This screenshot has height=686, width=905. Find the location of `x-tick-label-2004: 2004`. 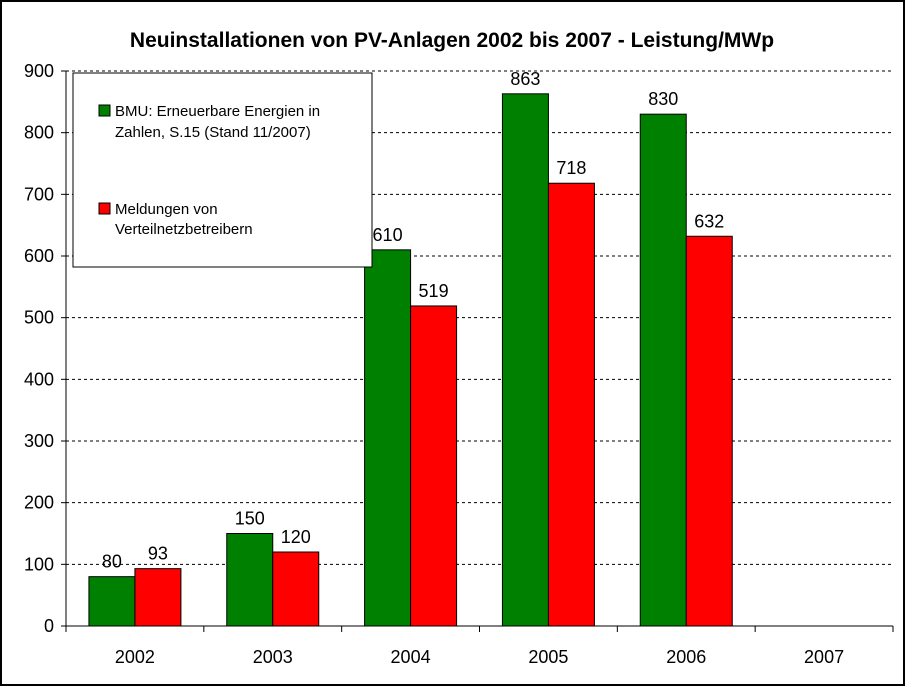

x-tick-label-2004: 2004 is located at coordinates (411, 657).